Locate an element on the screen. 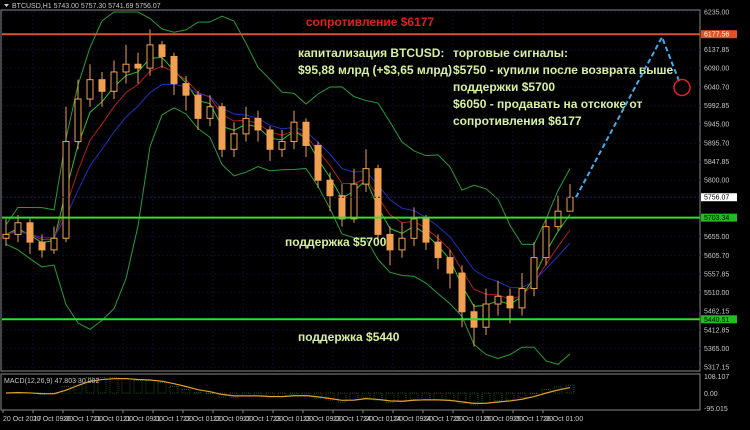  target-circle-icon is located at coordinates (682, 87).